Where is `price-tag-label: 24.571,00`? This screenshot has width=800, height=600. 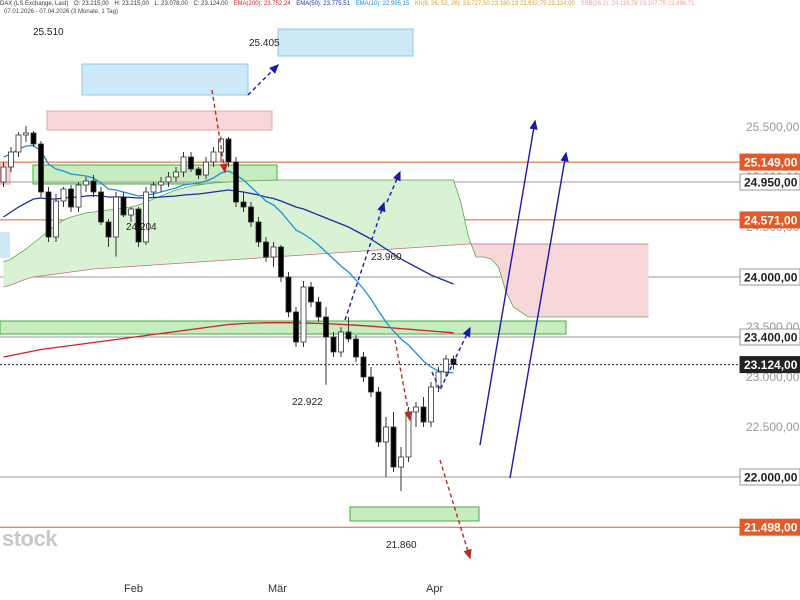 price-tag-label: 24.571,00 is located at coordinates (771, 220).